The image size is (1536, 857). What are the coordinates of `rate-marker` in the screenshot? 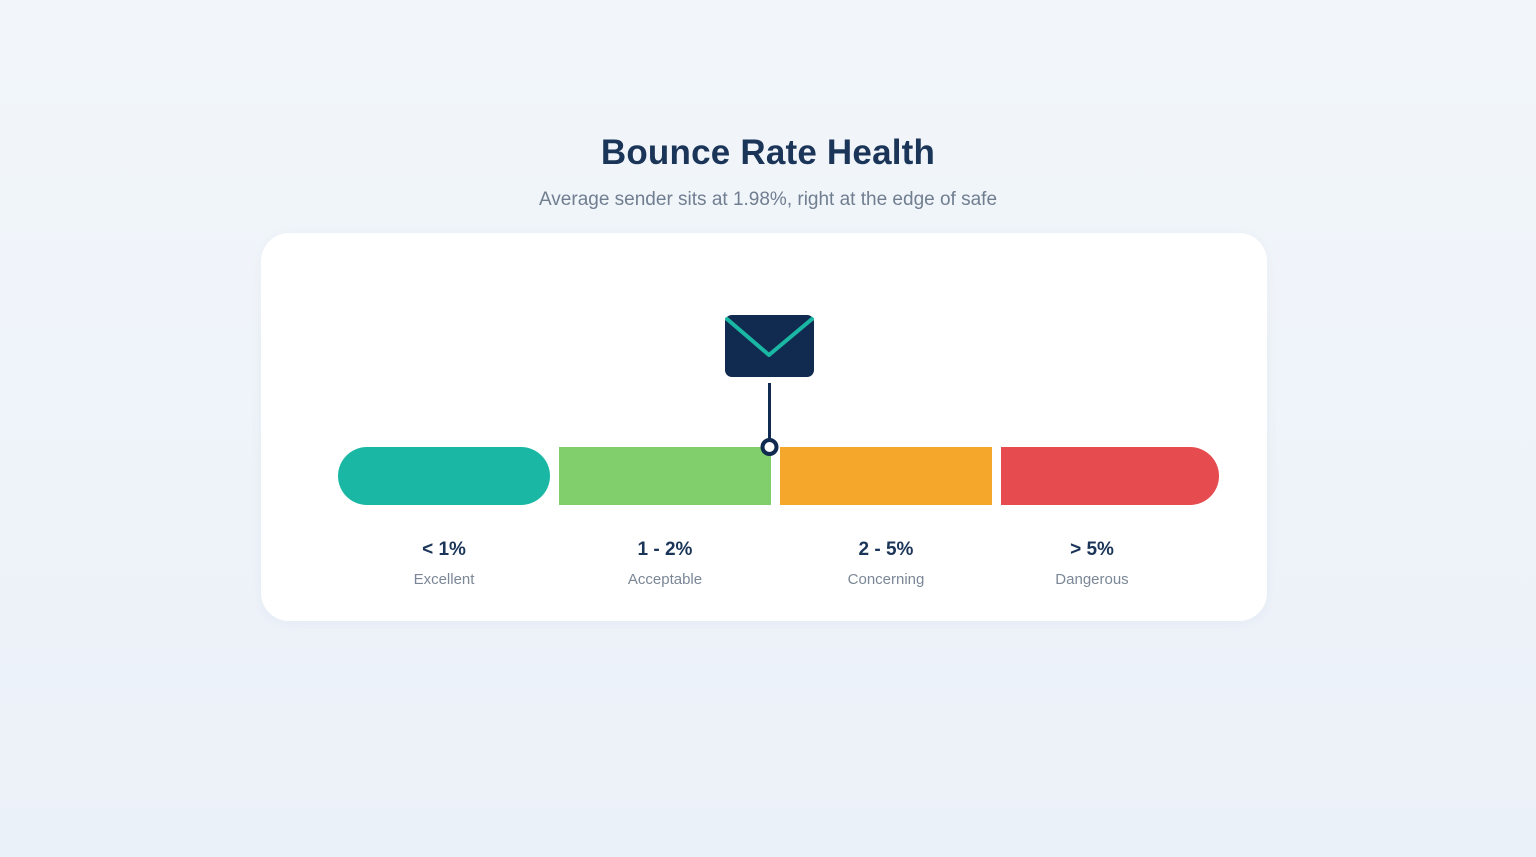 It's located at (769, 385).